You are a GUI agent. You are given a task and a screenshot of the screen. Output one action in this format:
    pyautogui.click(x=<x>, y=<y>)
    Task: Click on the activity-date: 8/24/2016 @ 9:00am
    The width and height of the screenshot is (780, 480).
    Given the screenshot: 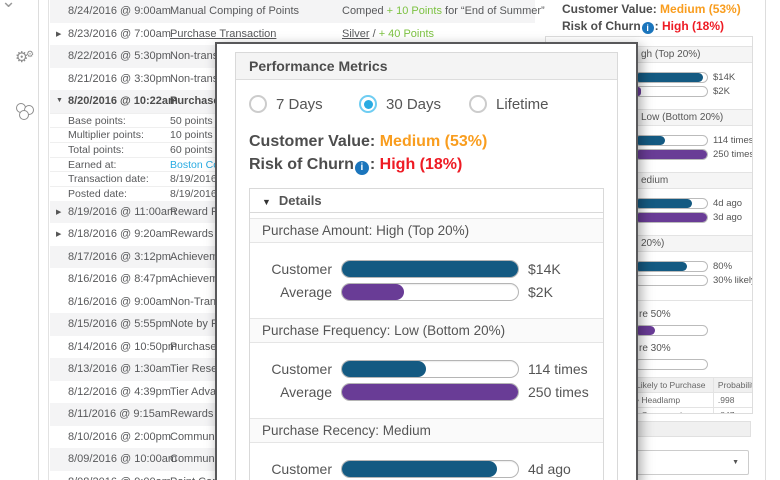 What is the action you would take?
    pyautogui.click(x=119, y=11)
    